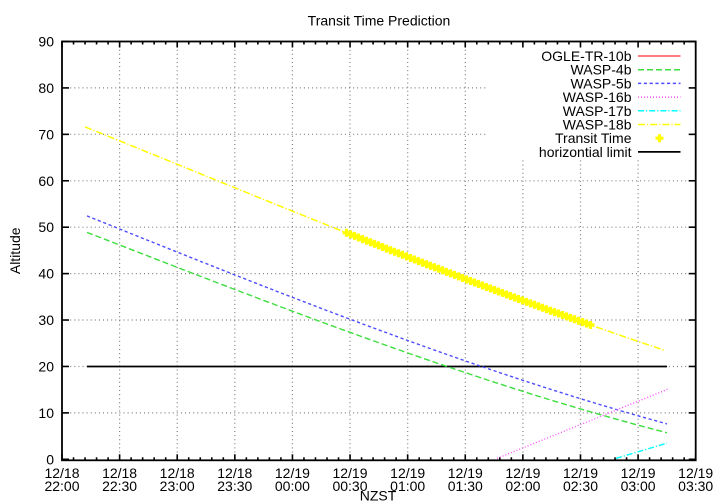  What do you see at coordinates (585, 152) in the screenshot?
I see `svg-text: horizontial limit` at bounding box center [585, 152].